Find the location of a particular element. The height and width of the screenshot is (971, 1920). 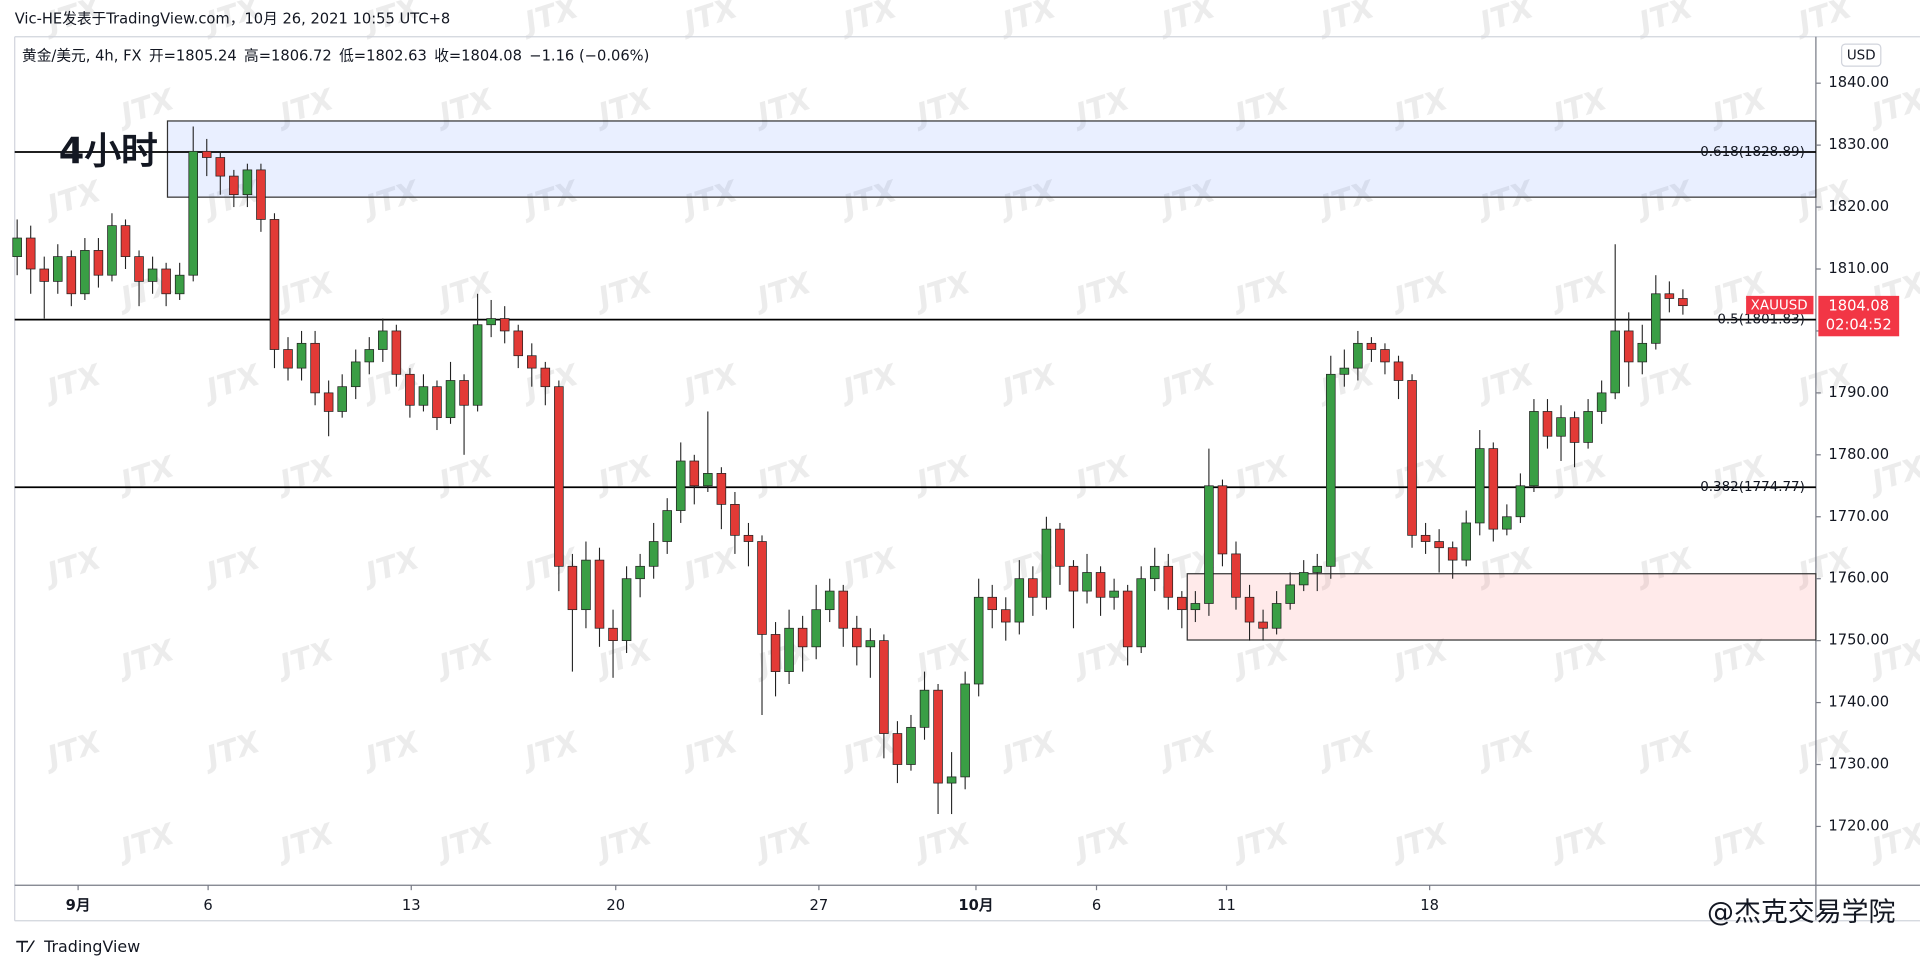

y-tick-label: 1780.00 is located at coordinates (1858, 454).